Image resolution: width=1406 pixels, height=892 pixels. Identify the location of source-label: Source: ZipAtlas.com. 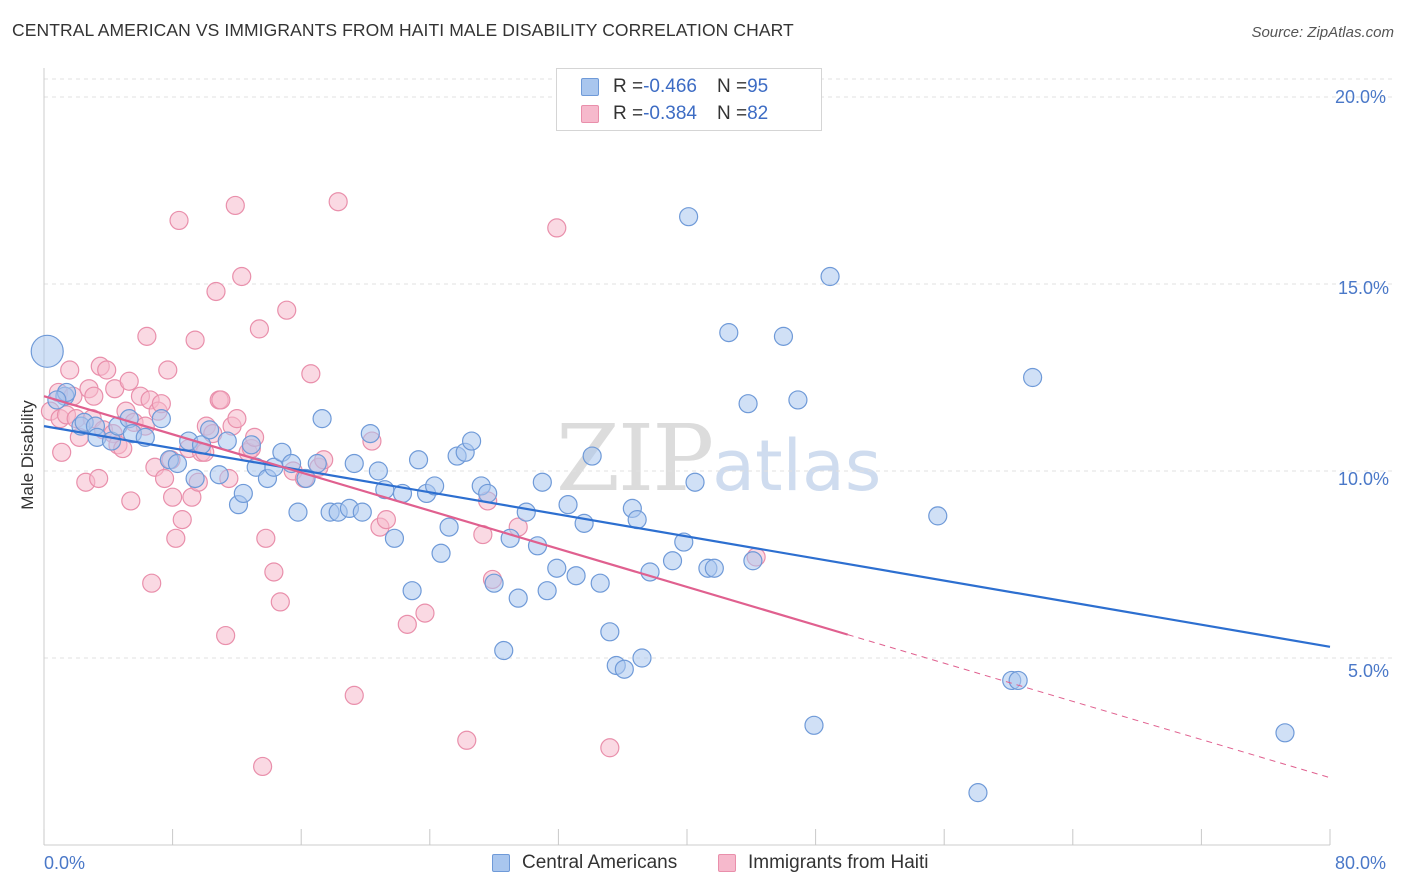
(1322, 32).